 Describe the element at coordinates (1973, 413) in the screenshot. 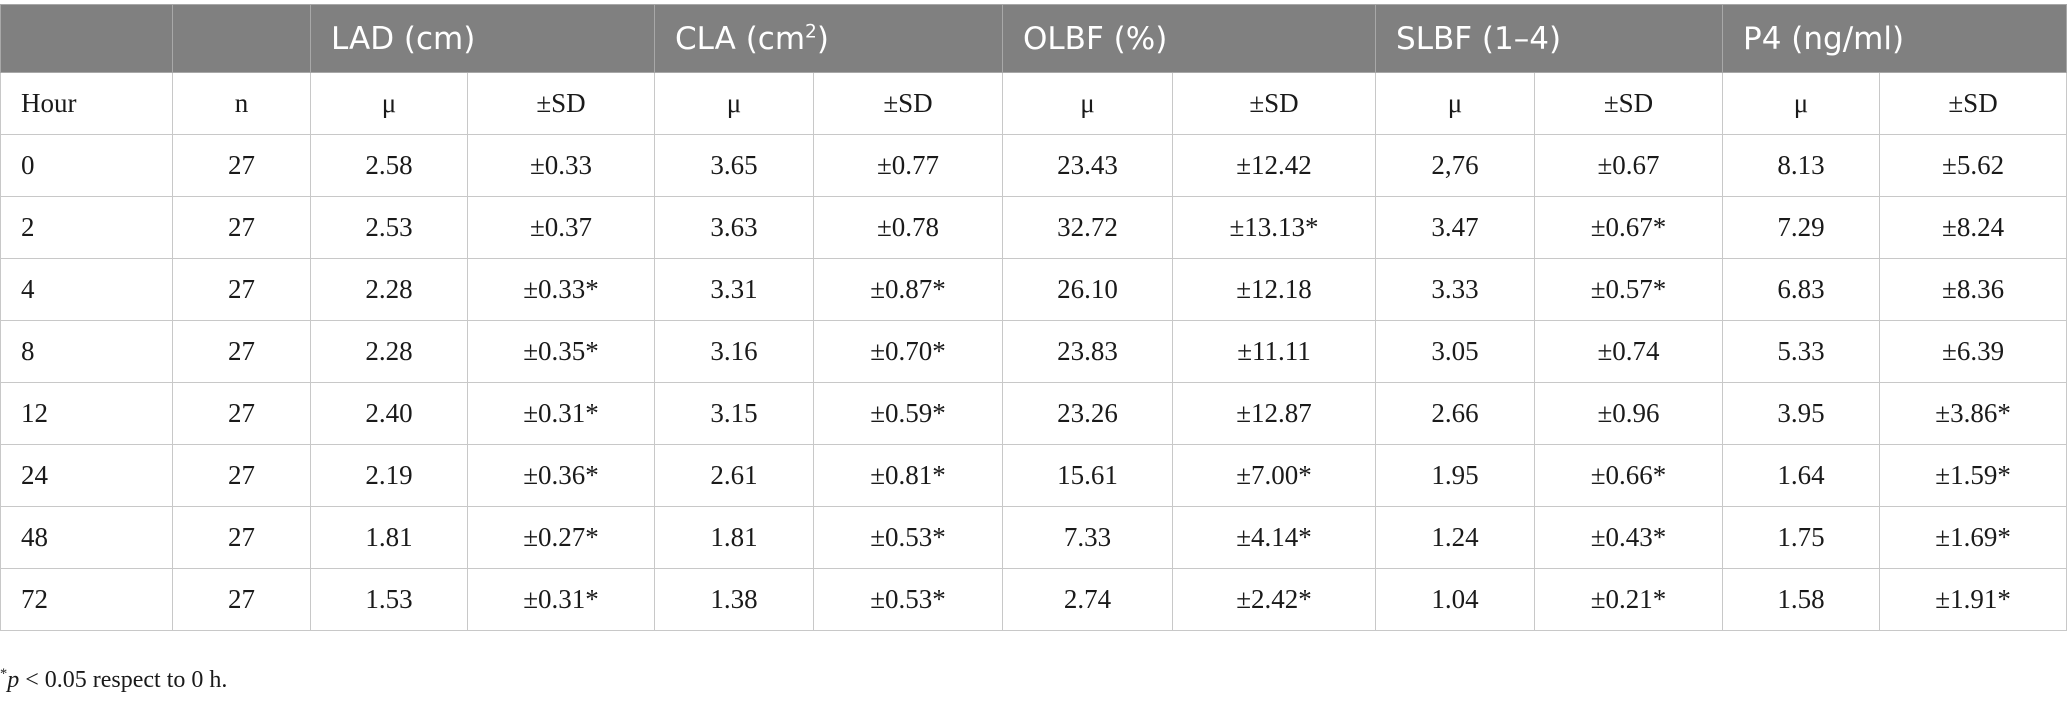

I see `value-cell: ±3.86*` at that location.